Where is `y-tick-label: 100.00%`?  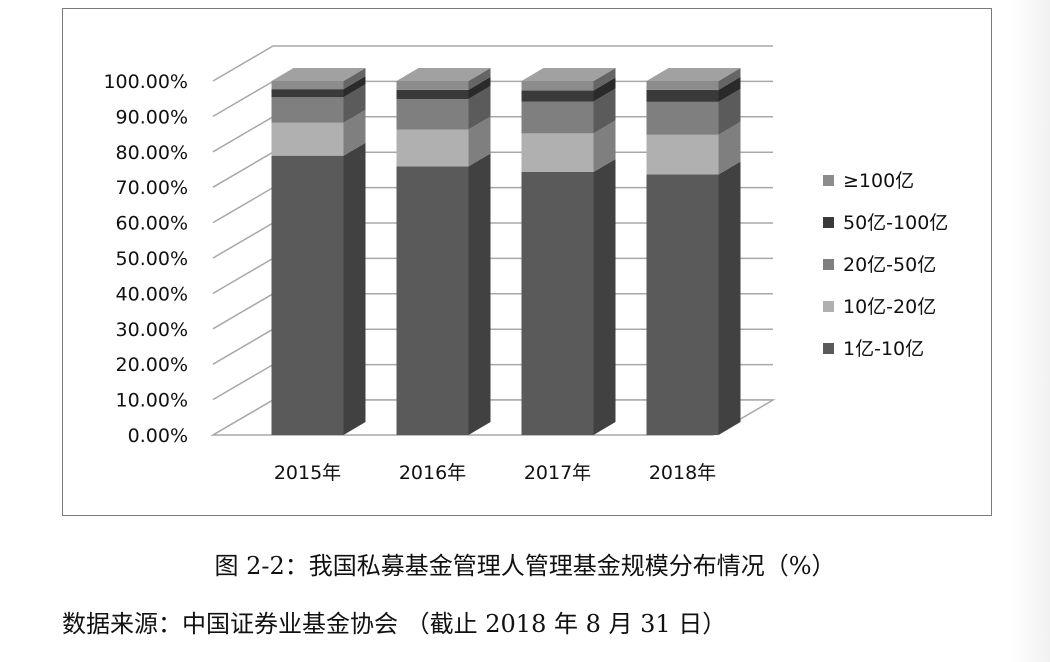
y-tick-label: 100.00% is located at coordinates (145, 82).